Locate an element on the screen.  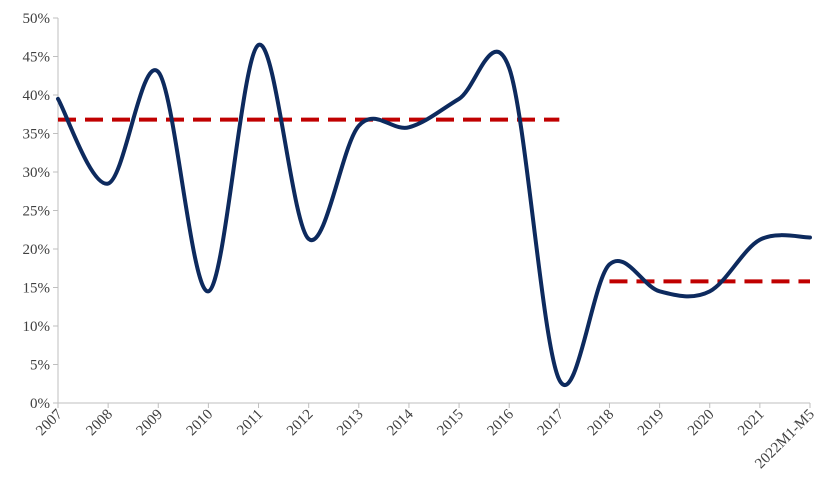
y-tick-label: 30% is located at coordinates (37, 173).